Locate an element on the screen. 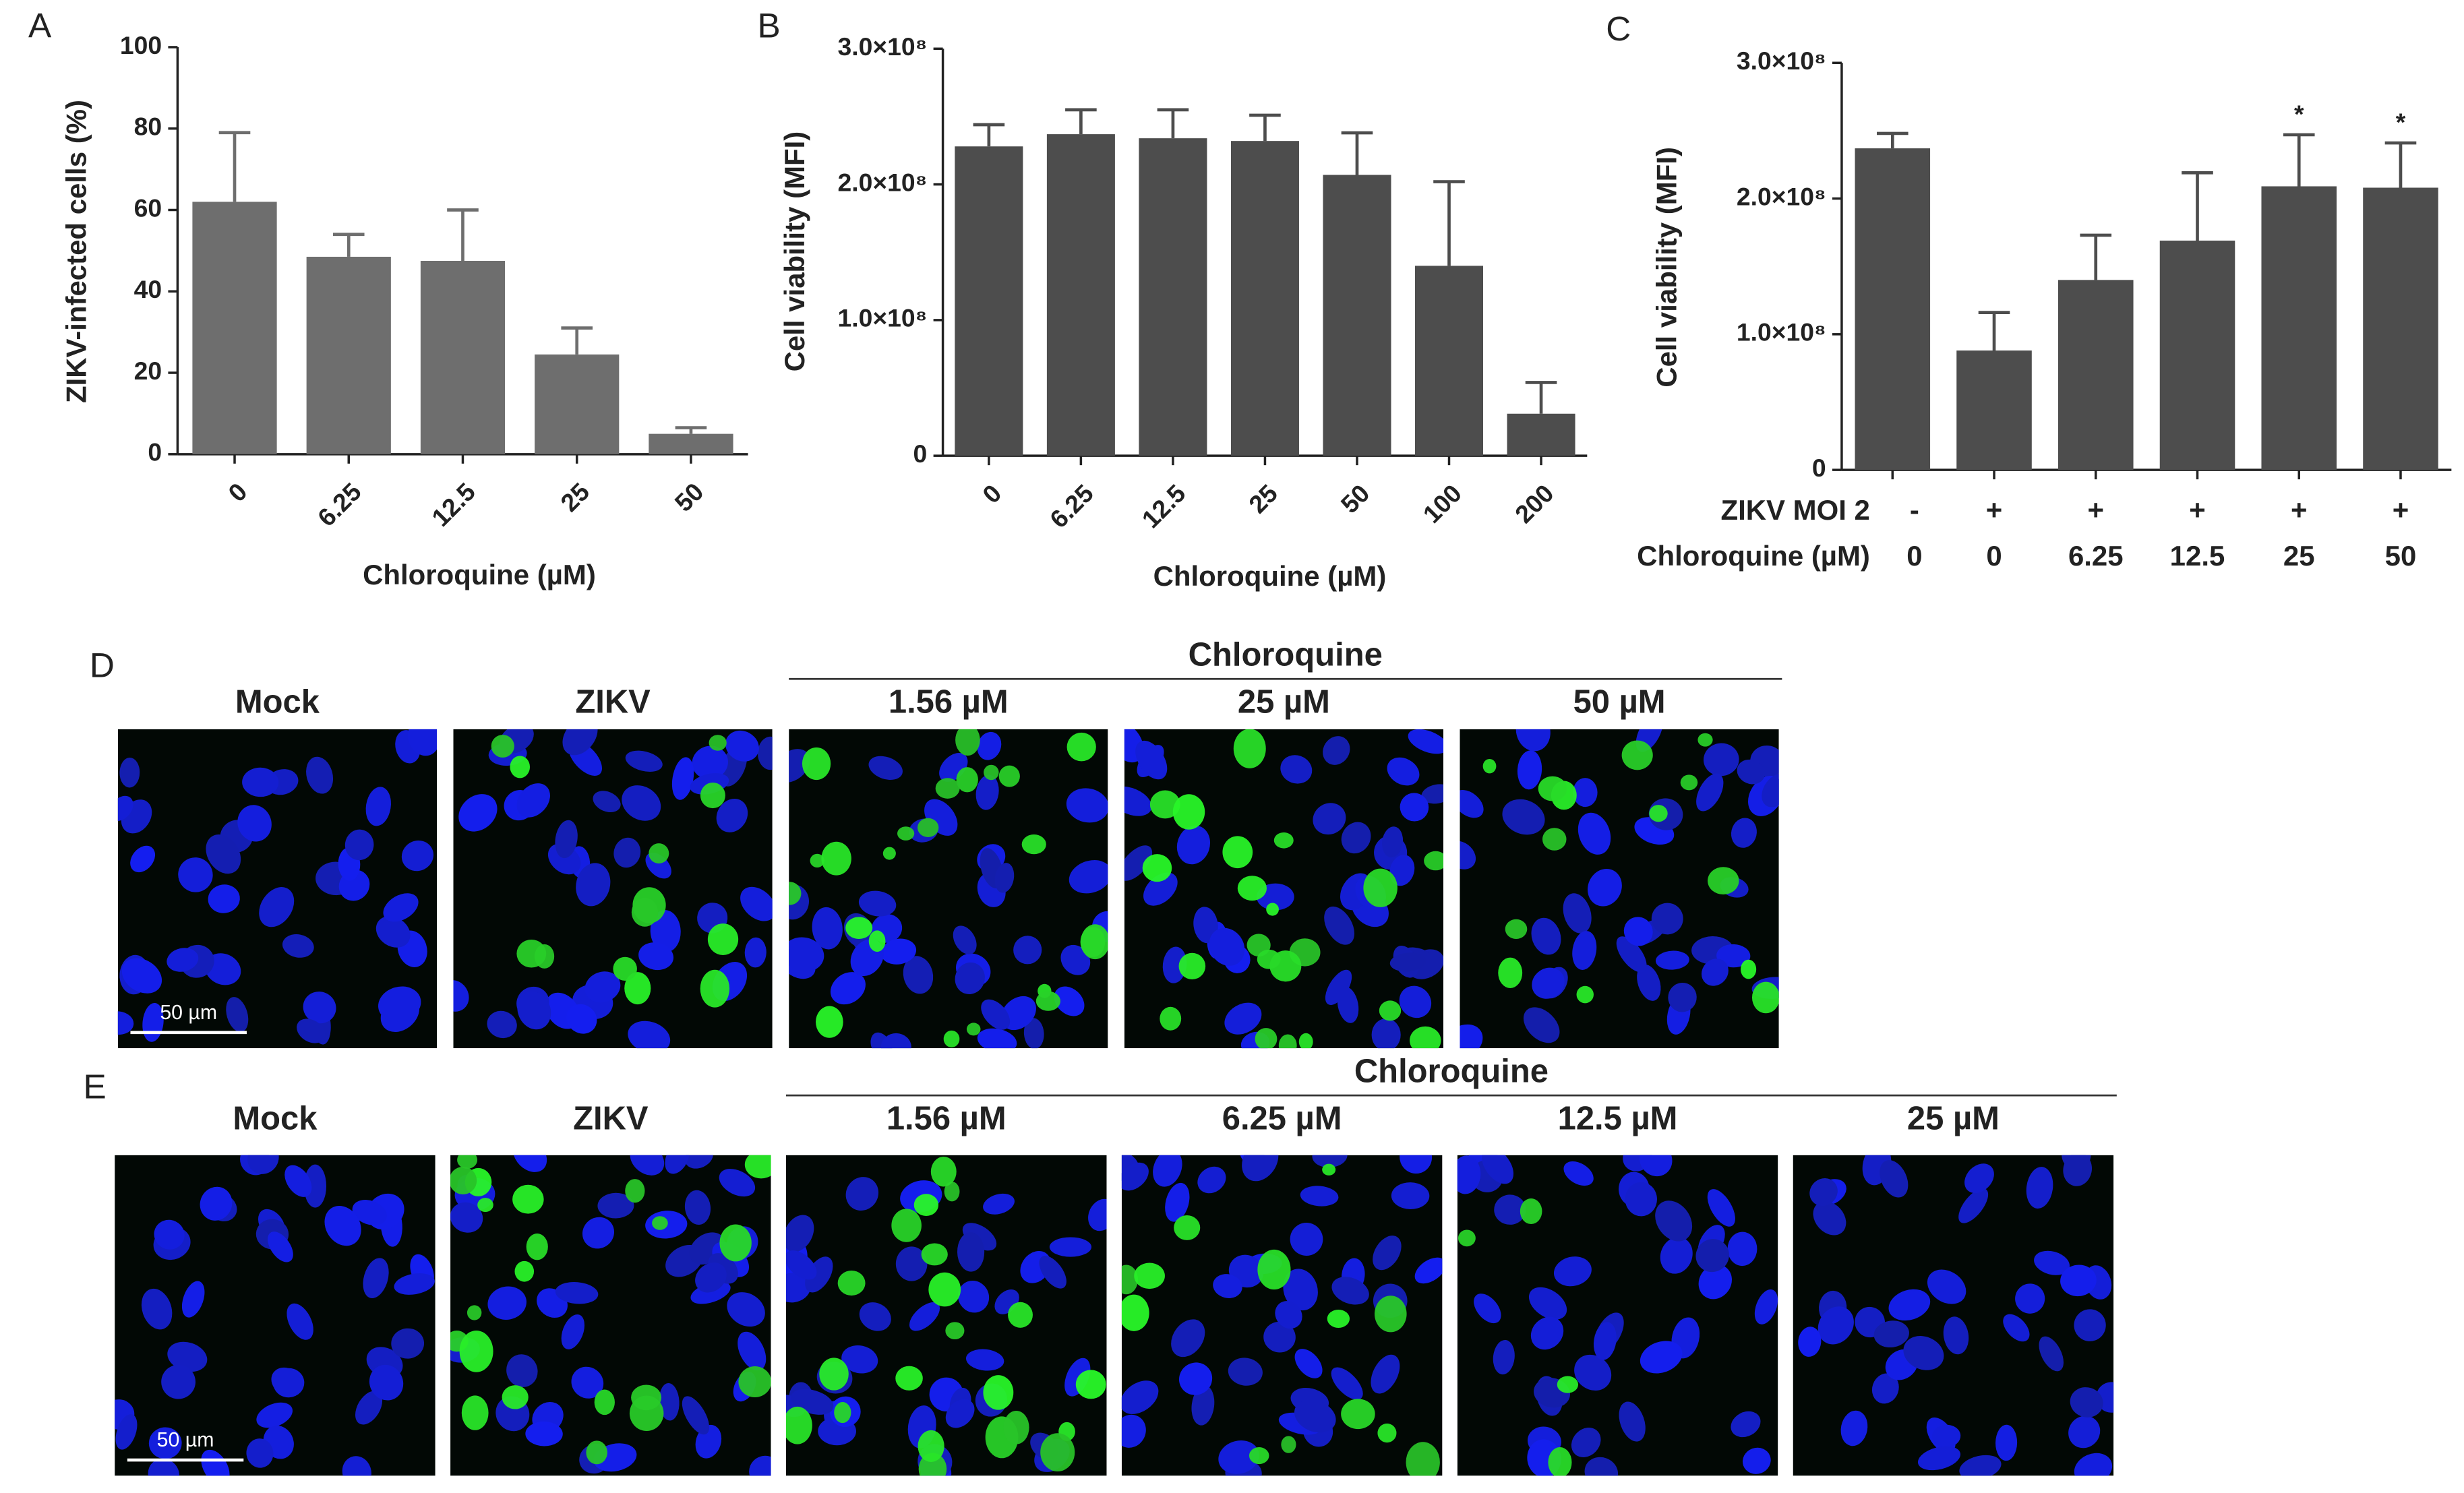 This screenshot has height=1493, width=2464. x-tick-label: 0 is located at coordinates (237, 492).